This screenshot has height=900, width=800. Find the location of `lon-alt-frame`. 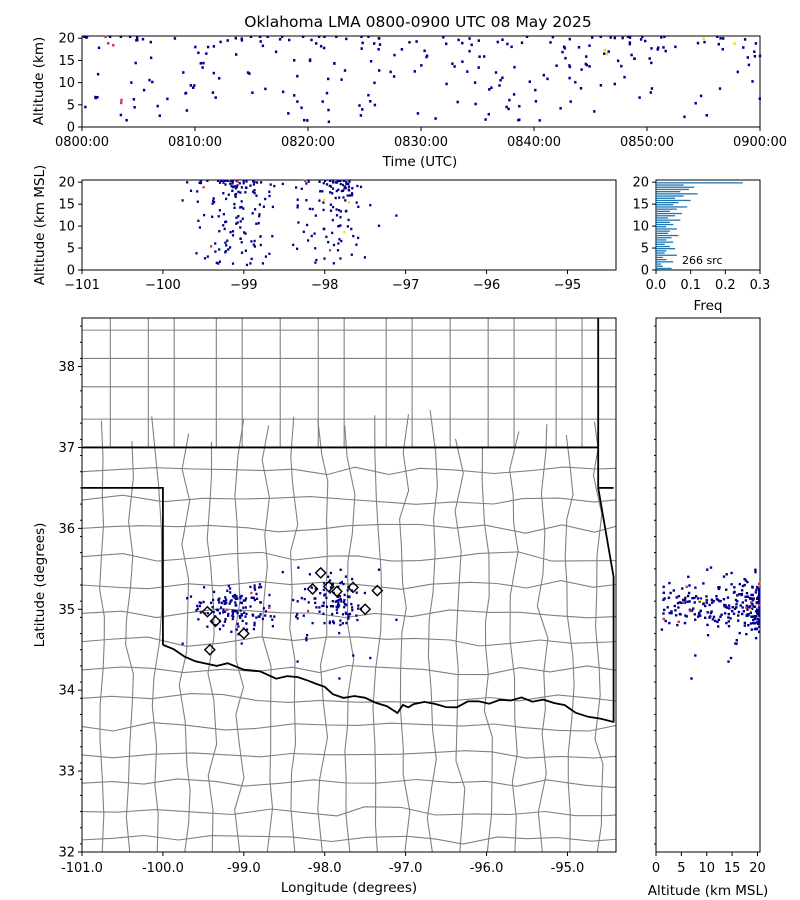

lon-alt-frame is located at coordinates (349, 225).